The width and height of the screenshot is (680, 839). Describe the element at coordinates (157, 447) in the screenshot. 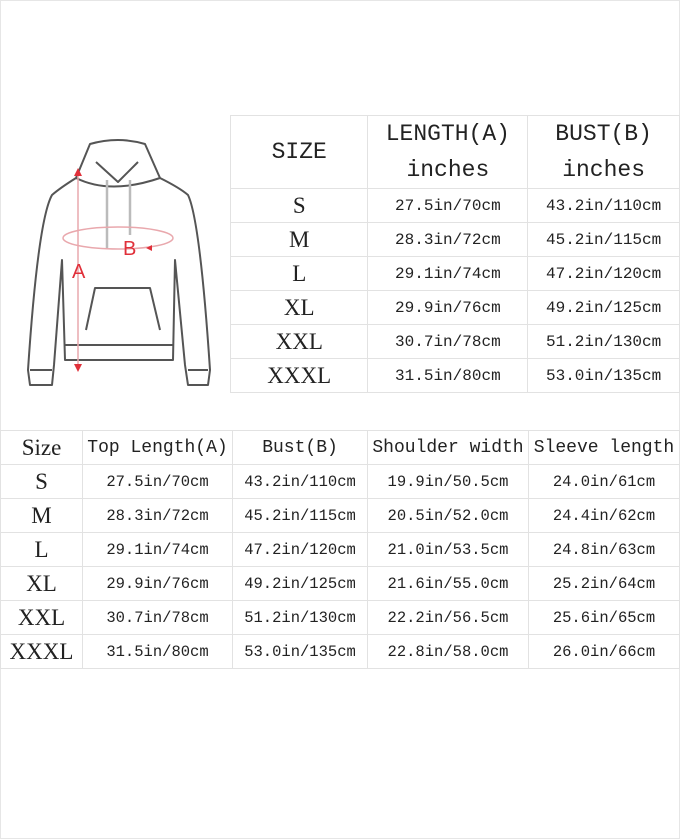

I see `header-top-length: Top Length(A)` at that location.